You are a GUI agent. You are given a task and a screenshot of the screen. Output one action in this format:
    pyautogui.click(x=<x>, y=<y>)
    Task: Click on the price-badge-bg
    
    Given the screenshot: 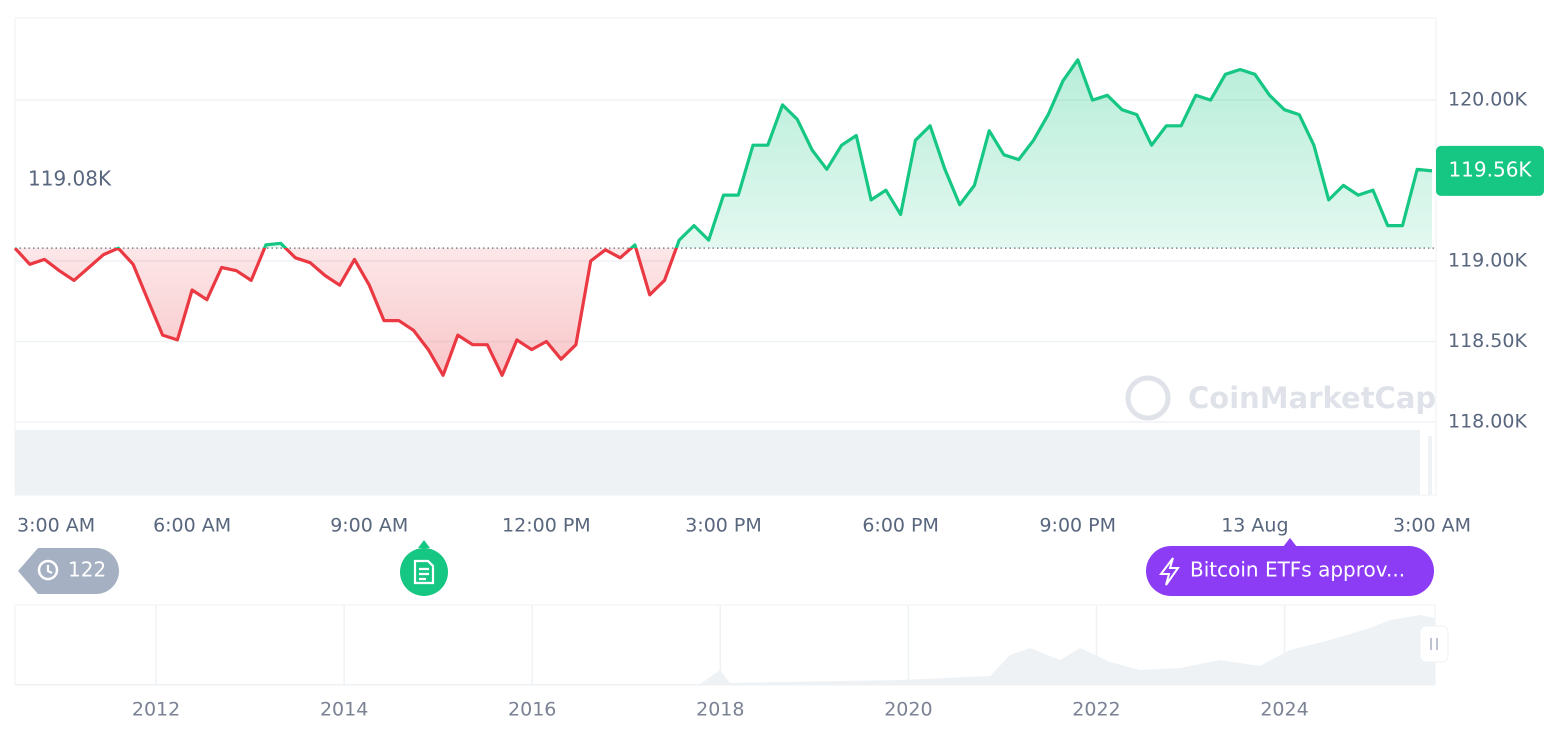 What is the action you would take?
    pyautogui.click(x=1490, y=170)
    